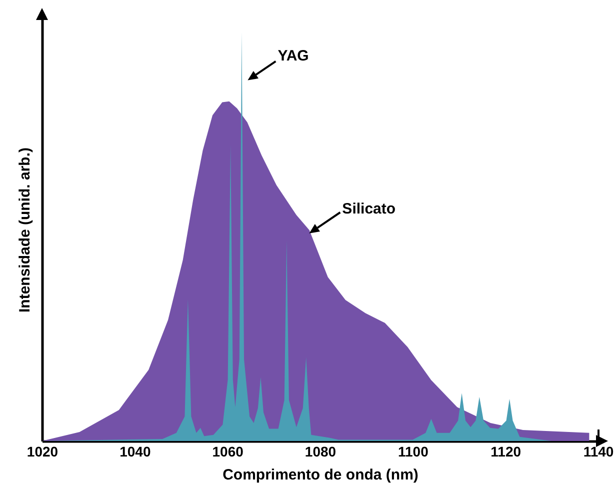 The width and height of the screenshot is (616, 493). Describe the element at coordinates (25, 230) in the screenshot. I see `y-axis-title: Intensidade (unid. arb.)` at that location.